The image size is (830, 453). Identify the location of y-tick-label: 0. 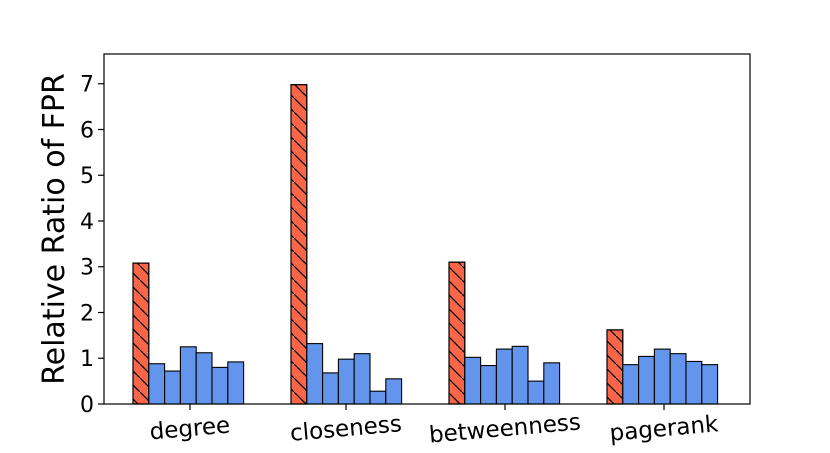
(87, 405).